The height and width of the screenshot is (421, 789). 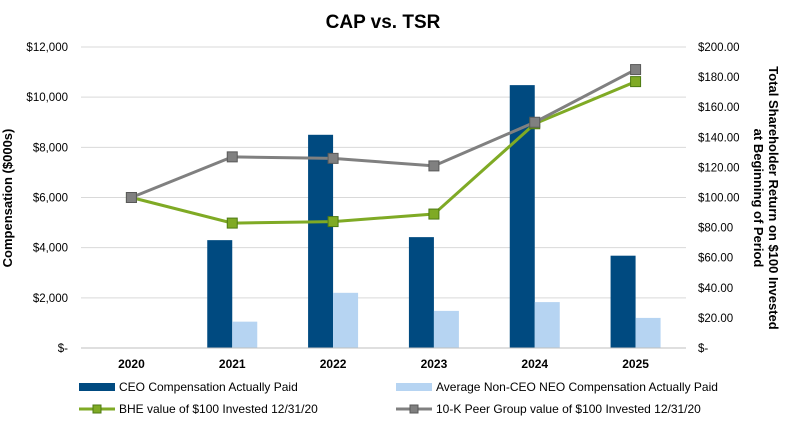 What do you see at coordinates (50, 299) in the screenshot?
I see `y-tick-label-left: $2,000` at bounding box center [50, 299].